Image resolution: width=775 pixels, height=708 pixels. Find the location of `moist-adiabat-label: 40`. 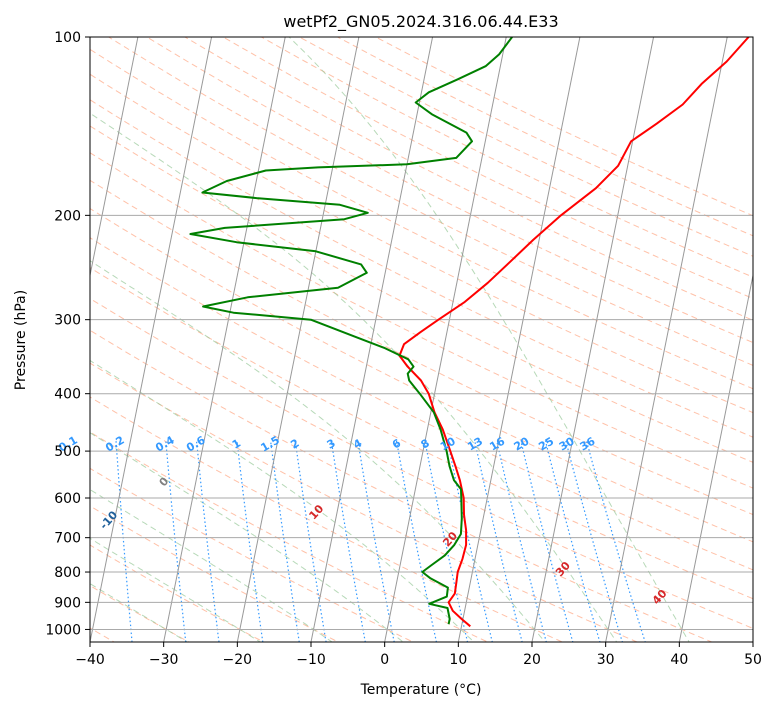

moist-adiabat-label: 40 is located at coordinates (660, 597).